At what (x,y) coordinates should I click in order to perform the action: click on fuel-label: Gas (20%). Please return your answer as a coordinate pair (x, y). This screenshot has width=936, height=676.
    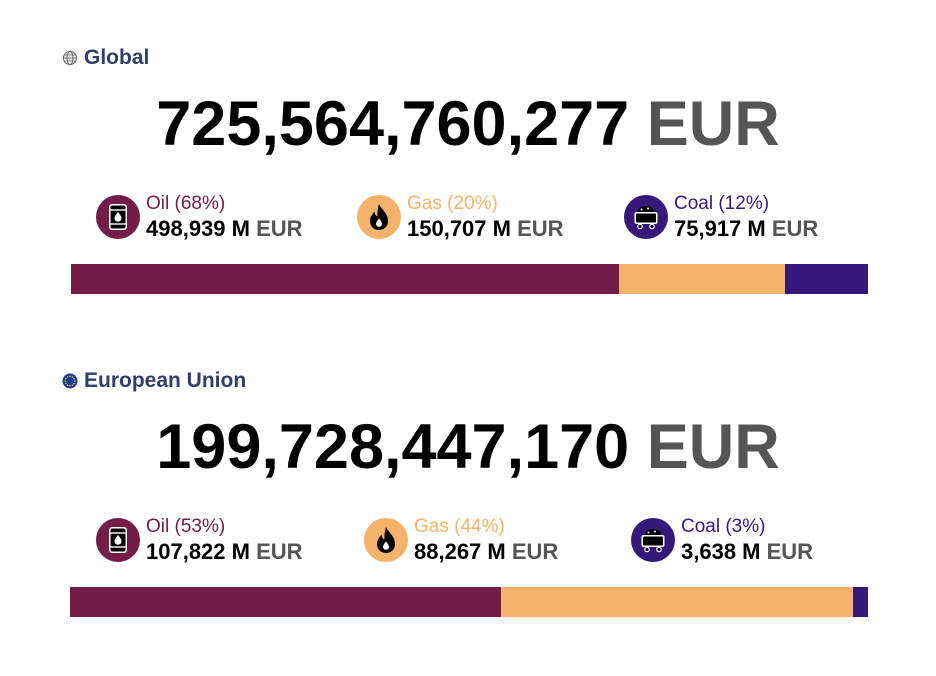
    Looking at the image, I should click on (452, 203).